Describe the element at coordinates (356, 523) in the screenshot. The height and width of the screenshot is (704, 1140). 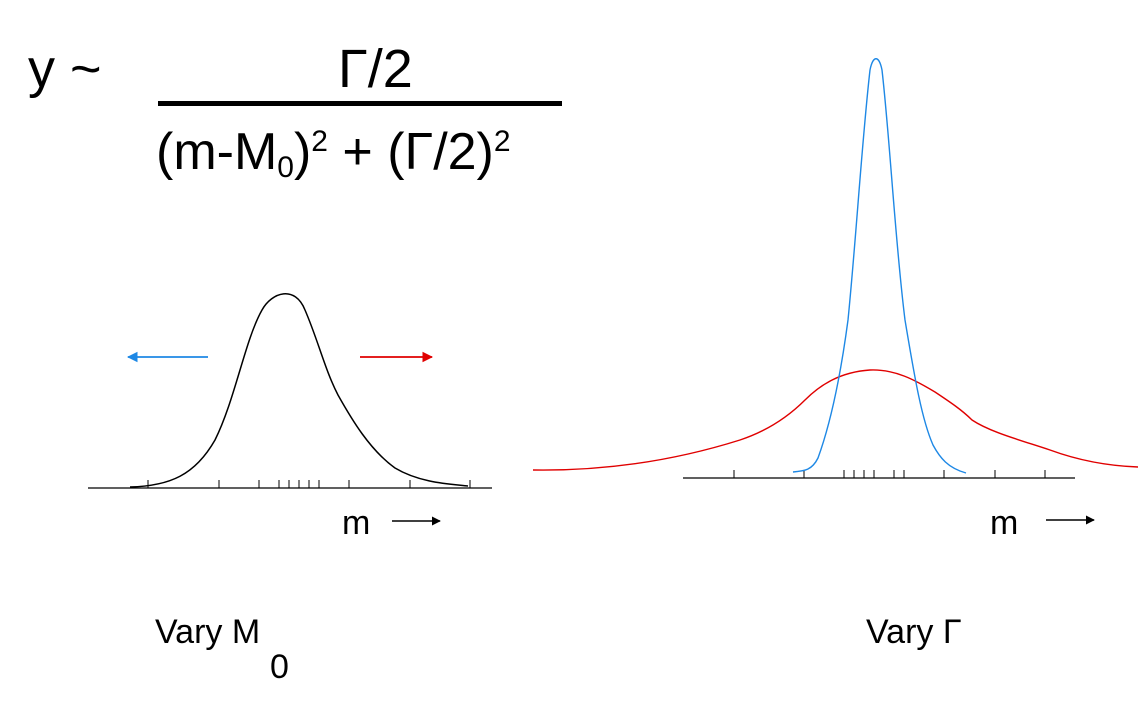
I see `left-axis-label: m` at that location.